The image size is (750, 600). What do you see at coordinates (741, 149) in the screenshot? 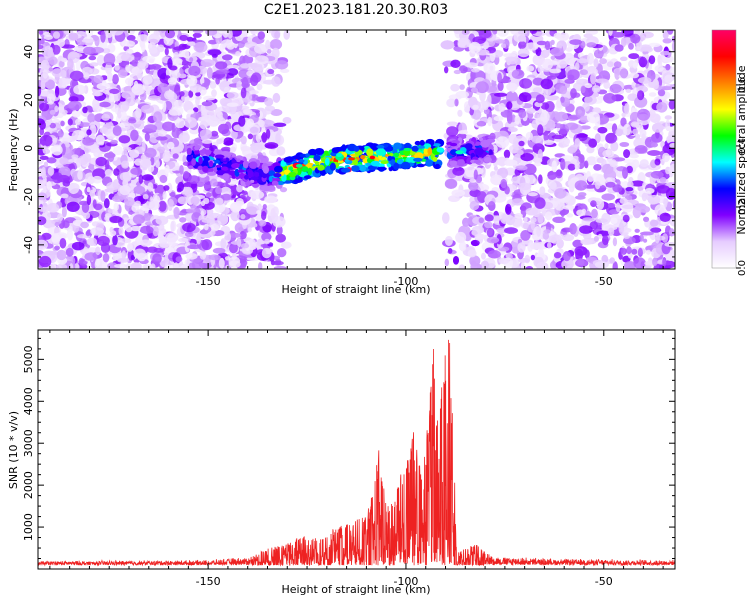
I see `colorbar-label: Normalized spectral amplitude` at bounding box center [741, 149].